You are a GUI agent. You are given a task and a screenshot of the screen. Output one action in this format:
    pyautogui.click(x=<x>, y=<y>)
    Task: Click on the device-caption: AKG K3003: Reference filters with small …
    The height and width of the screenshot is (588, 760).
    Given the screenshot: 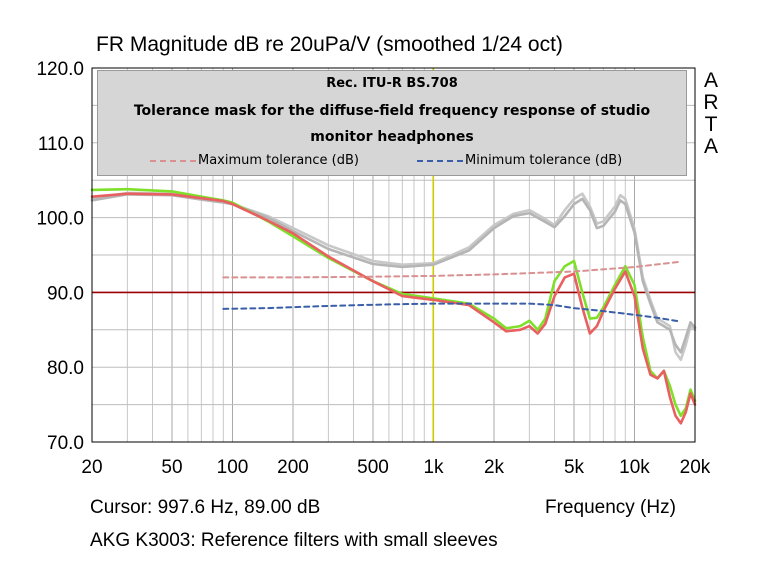 What is the action you would take?
    pyautogui.click(x=294, y=540)
    